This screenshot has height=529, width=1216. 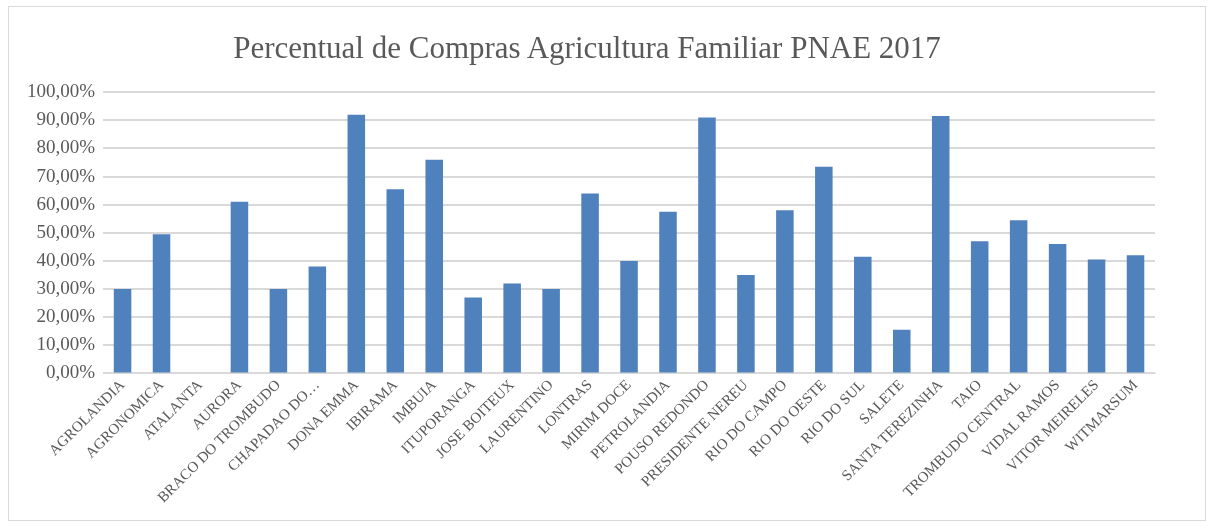 What do you see at coordinates (66, 231) in the screenshot?
I see `y-tick-label: 50,00%` at bounding box center [66, 231].